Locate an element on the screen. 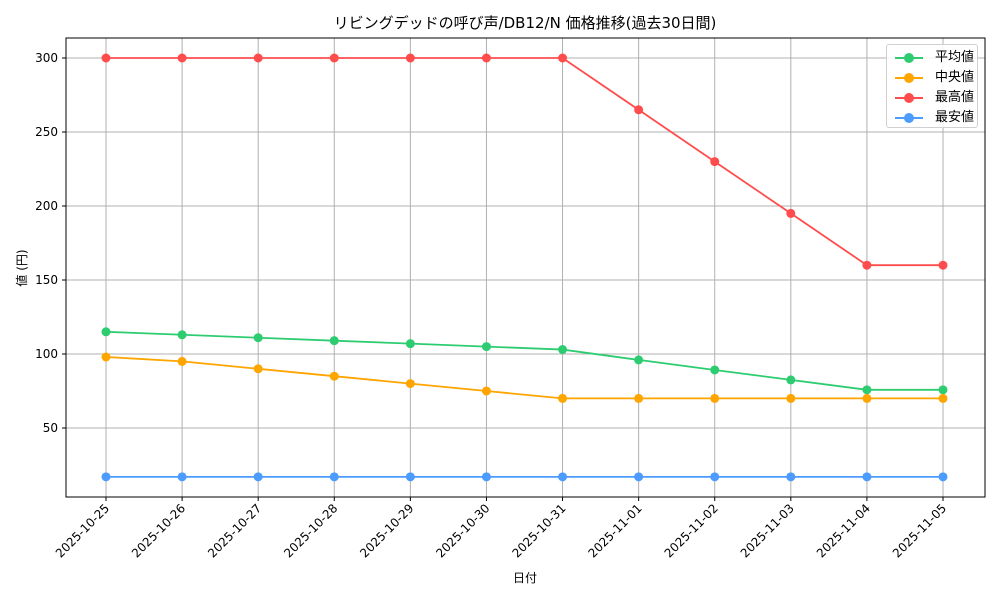 This screenshot has width=1000, height=604. x-axis-label: 日付 is located at coordinates (525, 578).